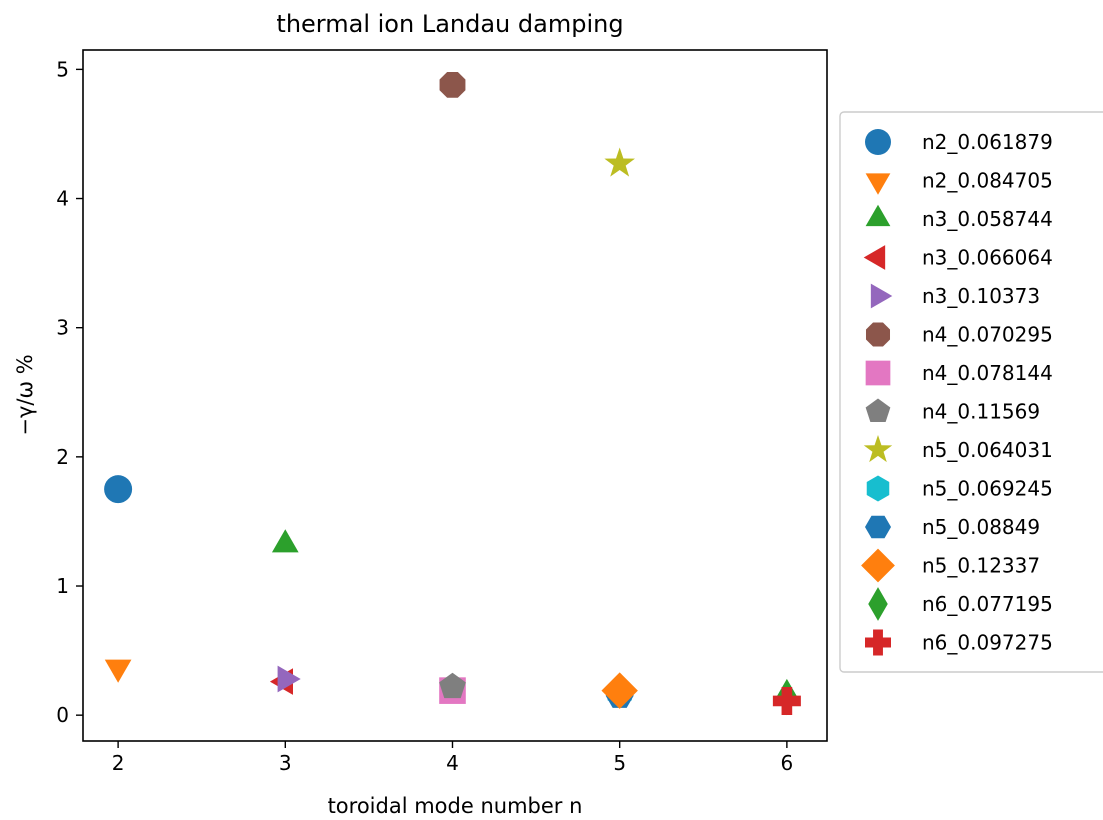 The image size is (1103, 820). What do you see at coordinates (987, 604) in the screenshot?
I see `legend-label: n6_0.077195` at bounding box center [987, 604].